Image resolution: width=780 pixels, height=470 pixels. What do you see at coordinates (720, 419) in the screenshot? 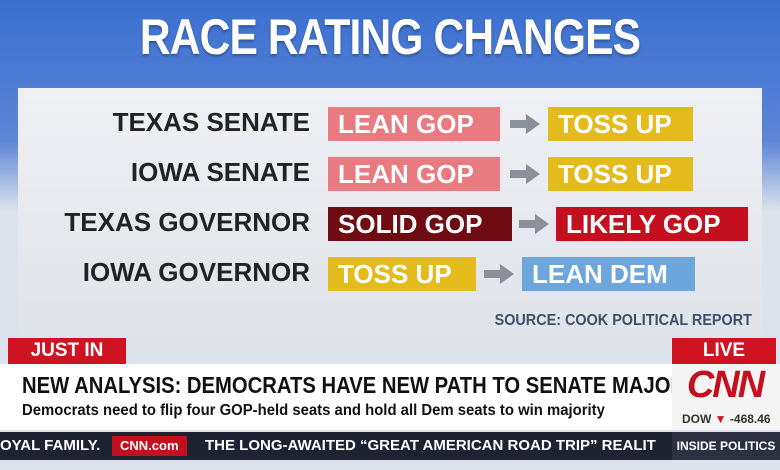
I see `down-arrow: ▼` at bounding box center [720, 419].